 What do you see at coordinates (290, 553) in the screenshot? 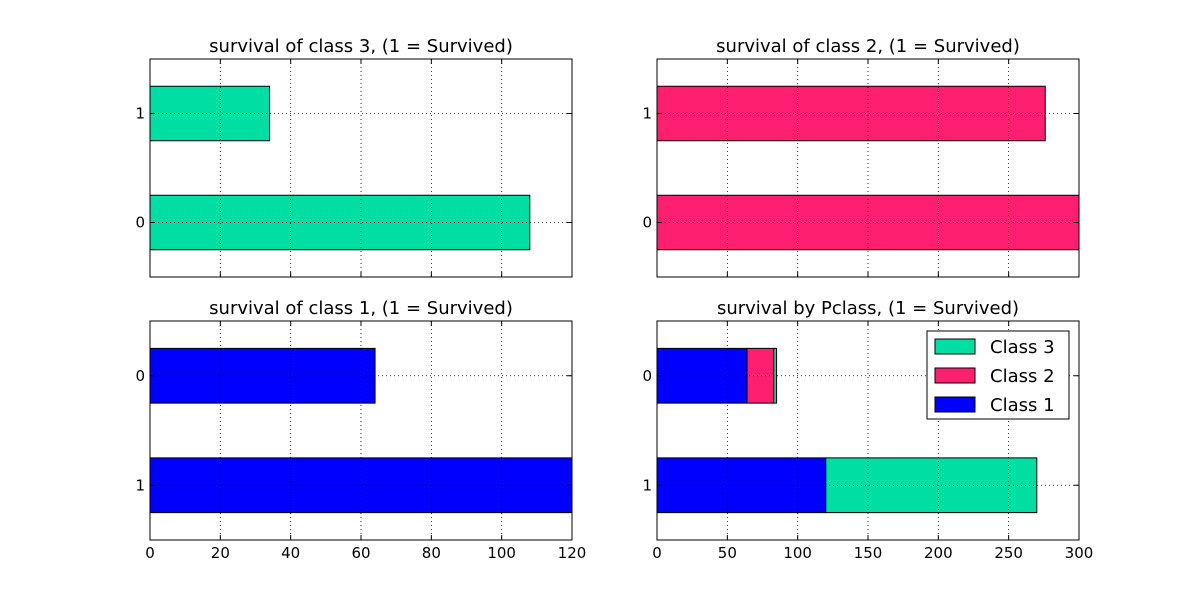
I see `x-tick-label: 40` at bounding box center [290, 553].